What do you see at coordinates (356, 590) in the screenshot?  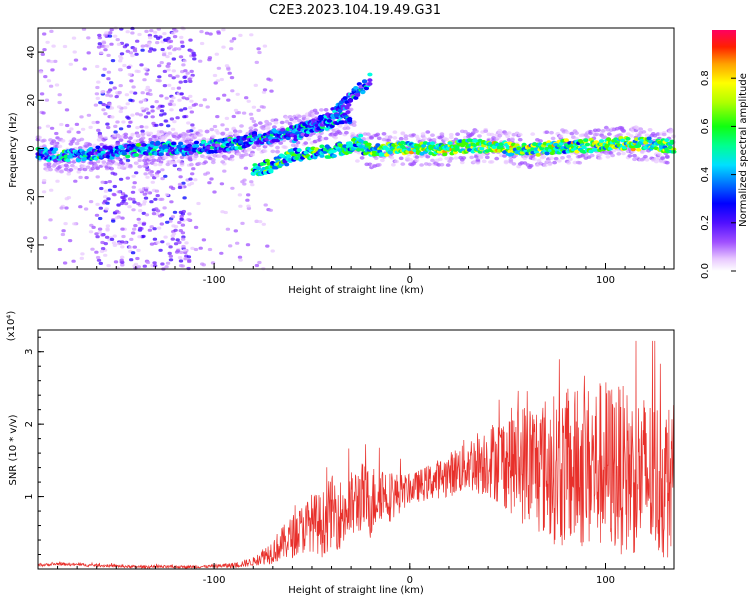 I see `snr-x-axis-label: Height of straight line (km)` at bounding box center [356, 590].